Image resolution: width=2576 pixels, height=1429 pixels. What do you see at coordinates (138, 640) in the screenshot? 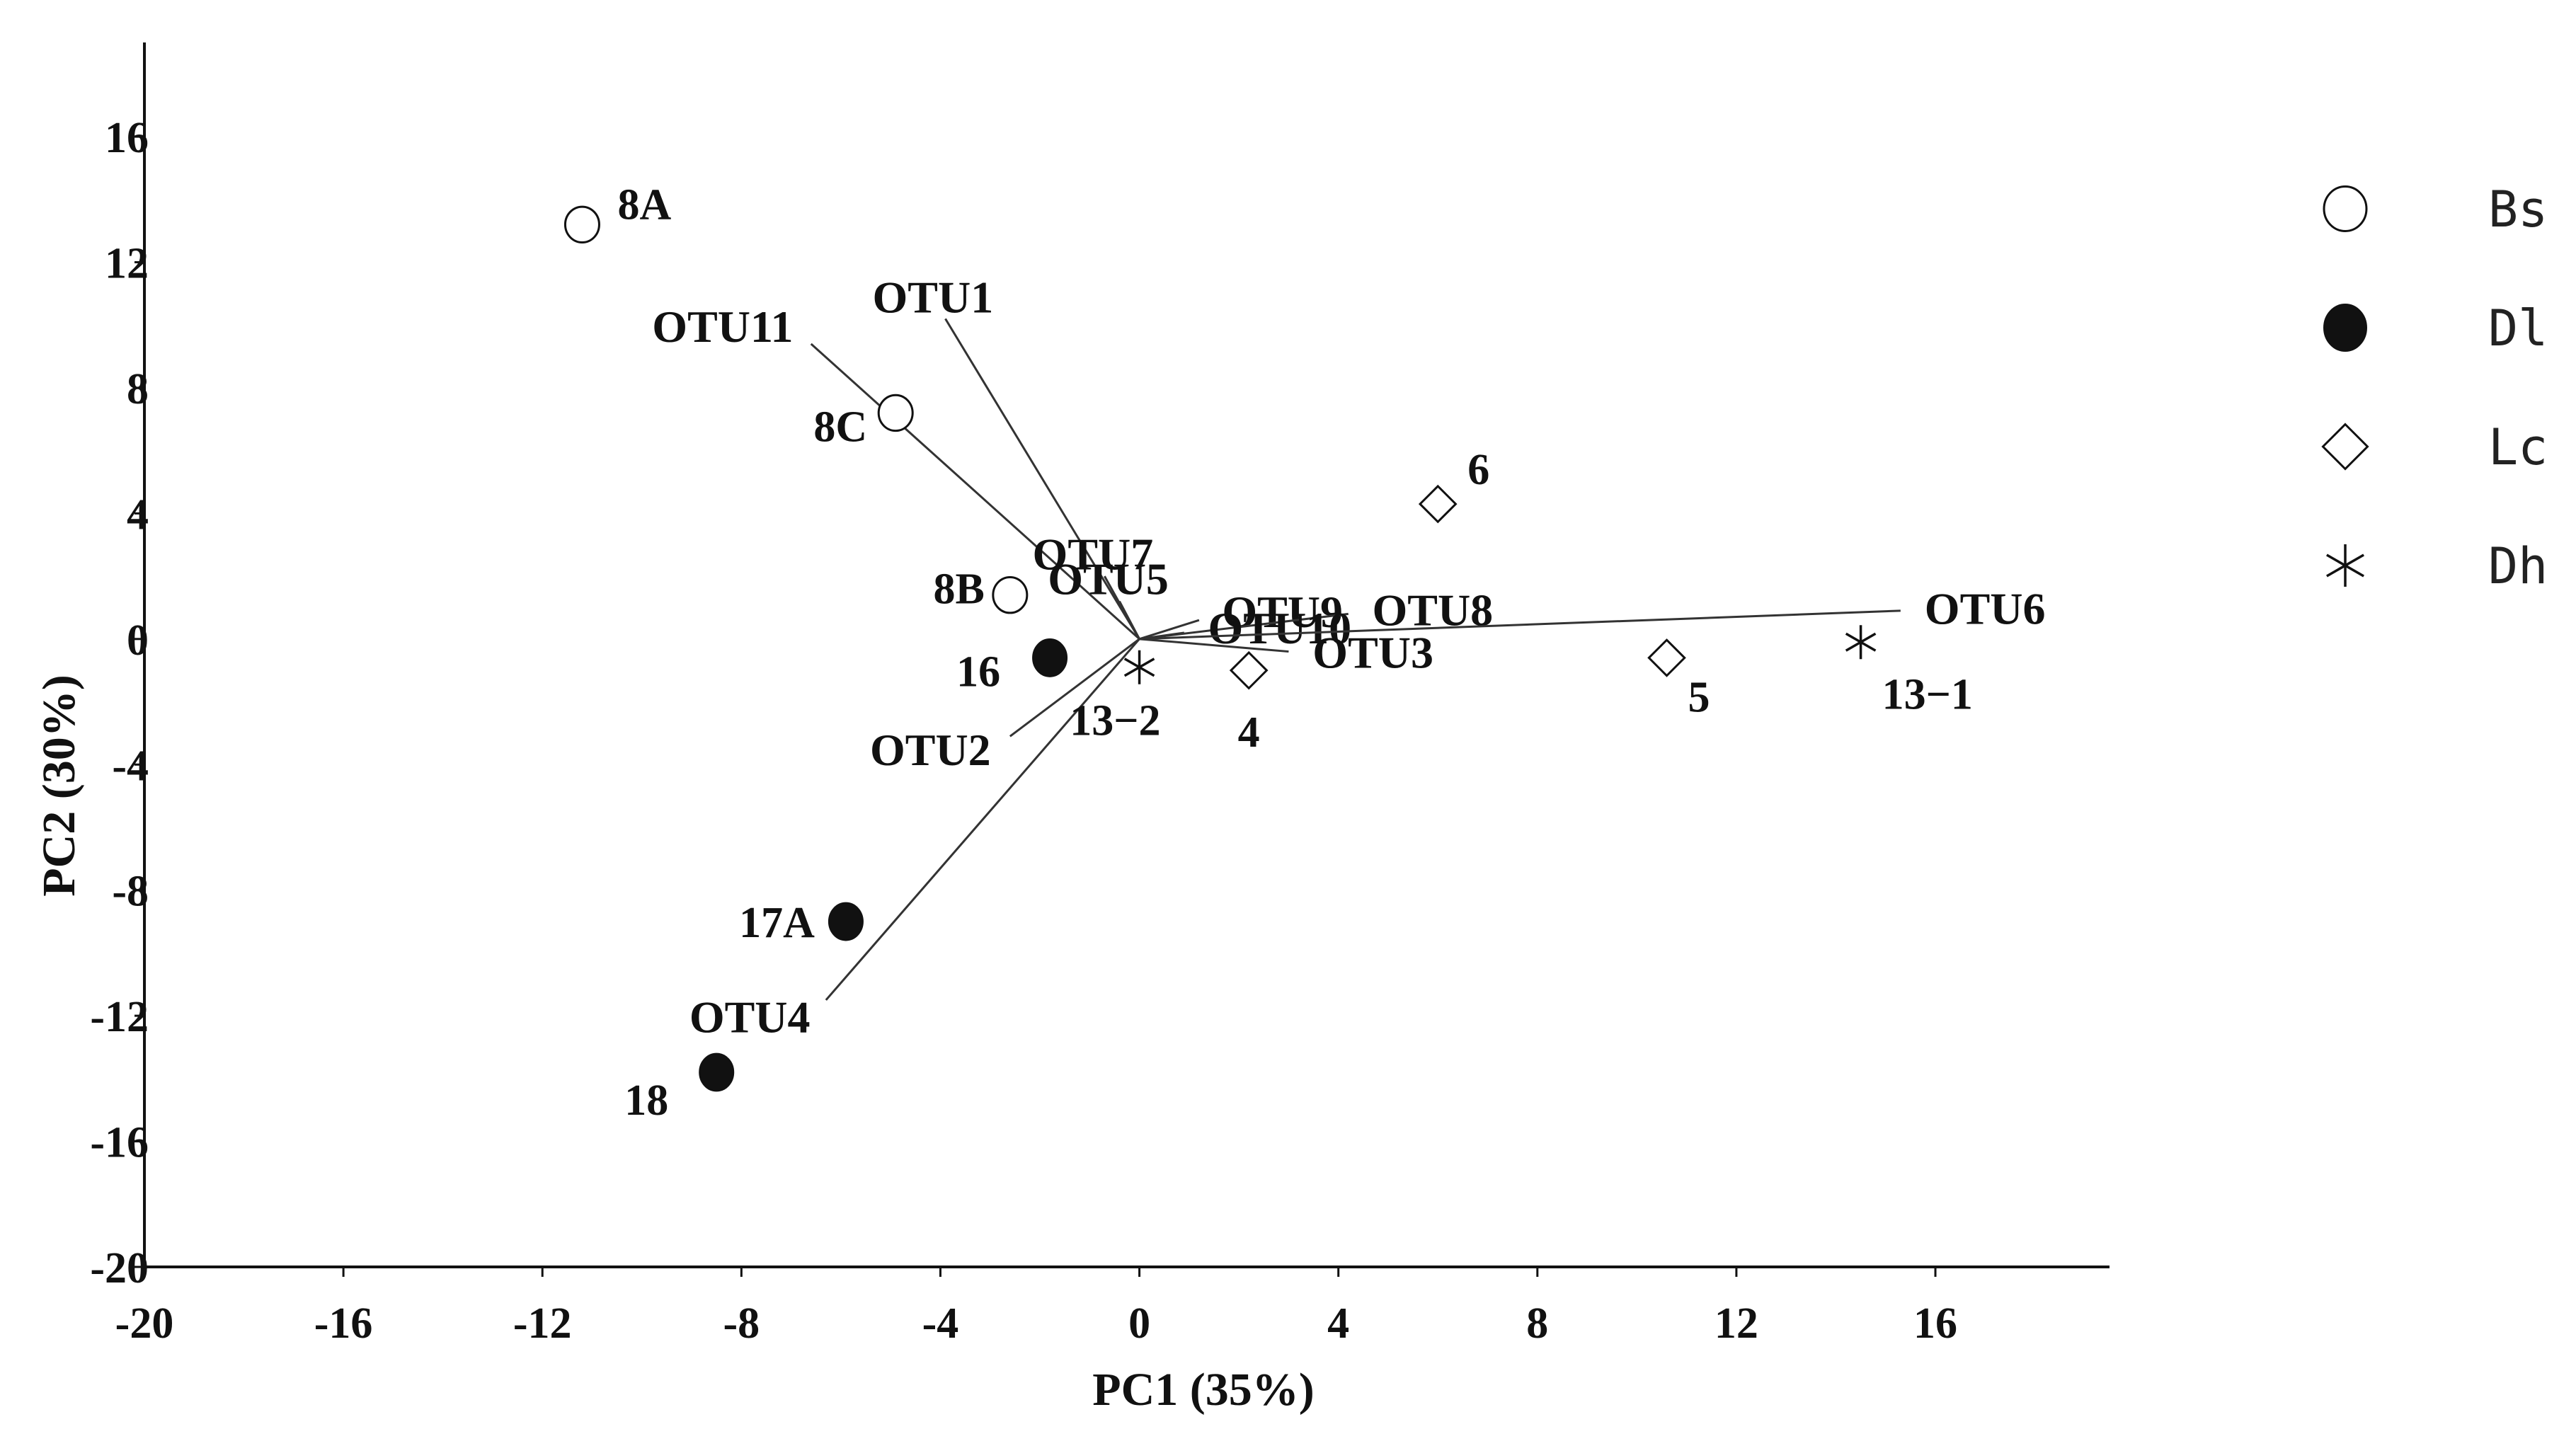
I see `y-tick-label: 0` at bounding box center [138, 640].